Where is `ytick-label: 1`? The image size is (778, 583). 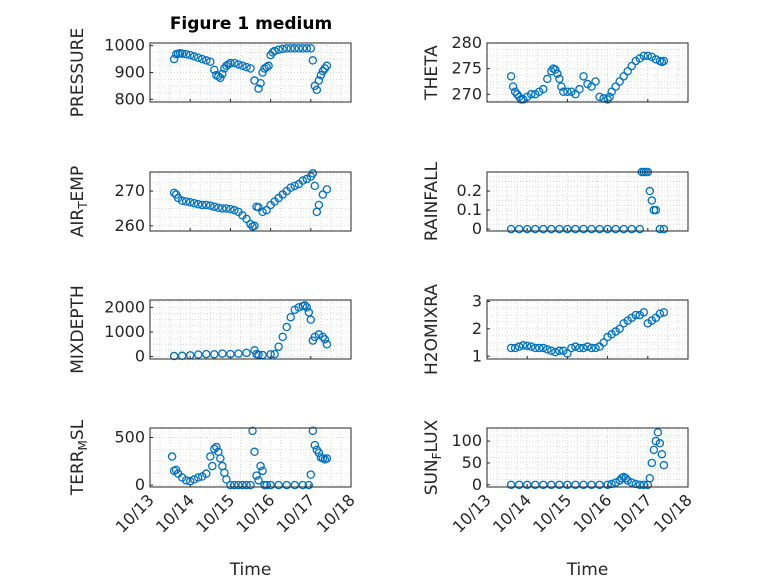 ytick-label: 1 is located at coordinates (477, 355).